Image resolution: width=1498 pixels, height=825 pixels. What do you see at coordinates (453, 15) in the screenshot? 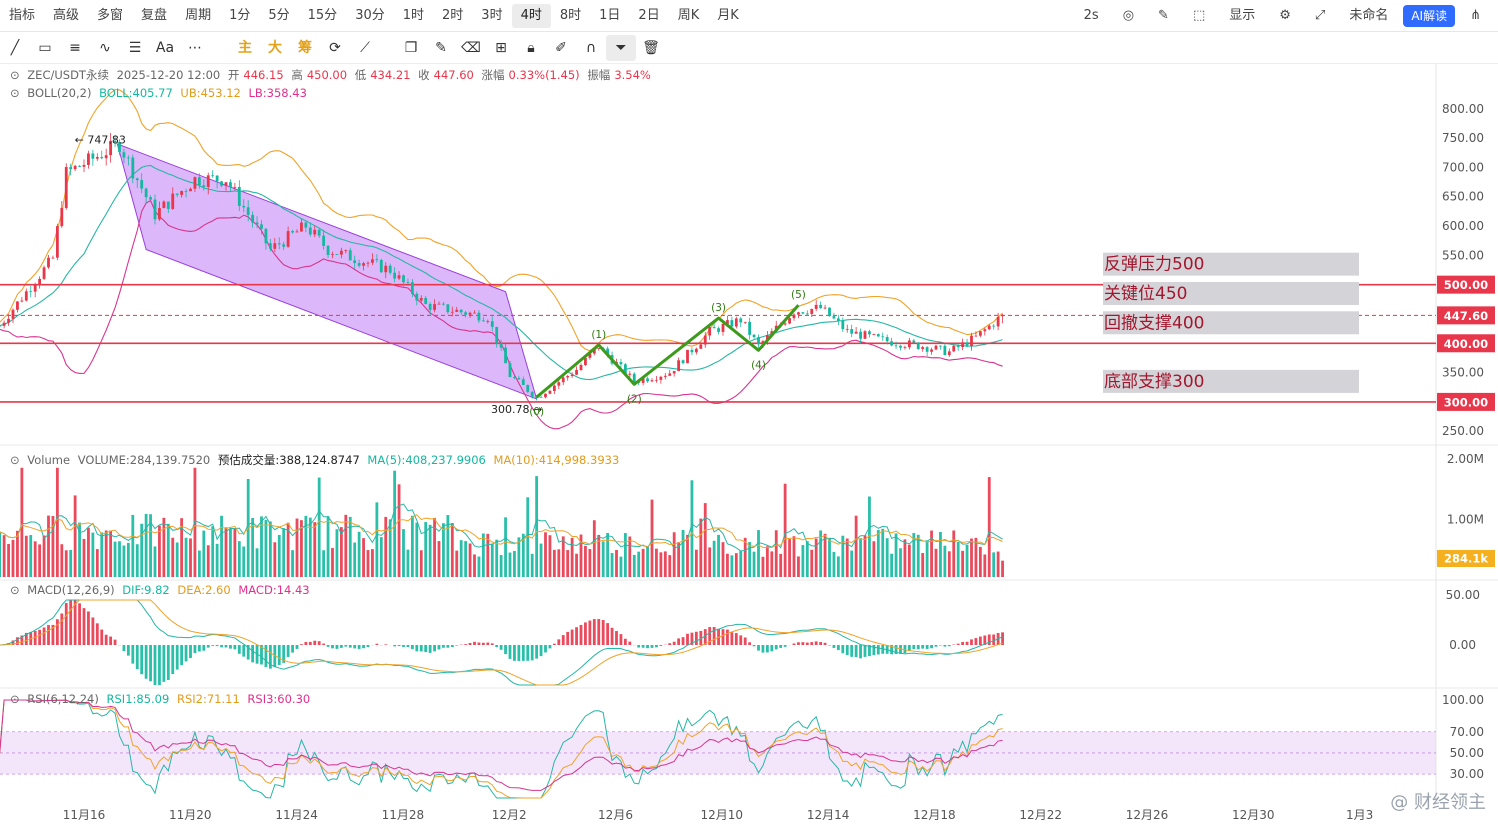
I see `period-tab-10: 2时` at bounding box center [453, 15].